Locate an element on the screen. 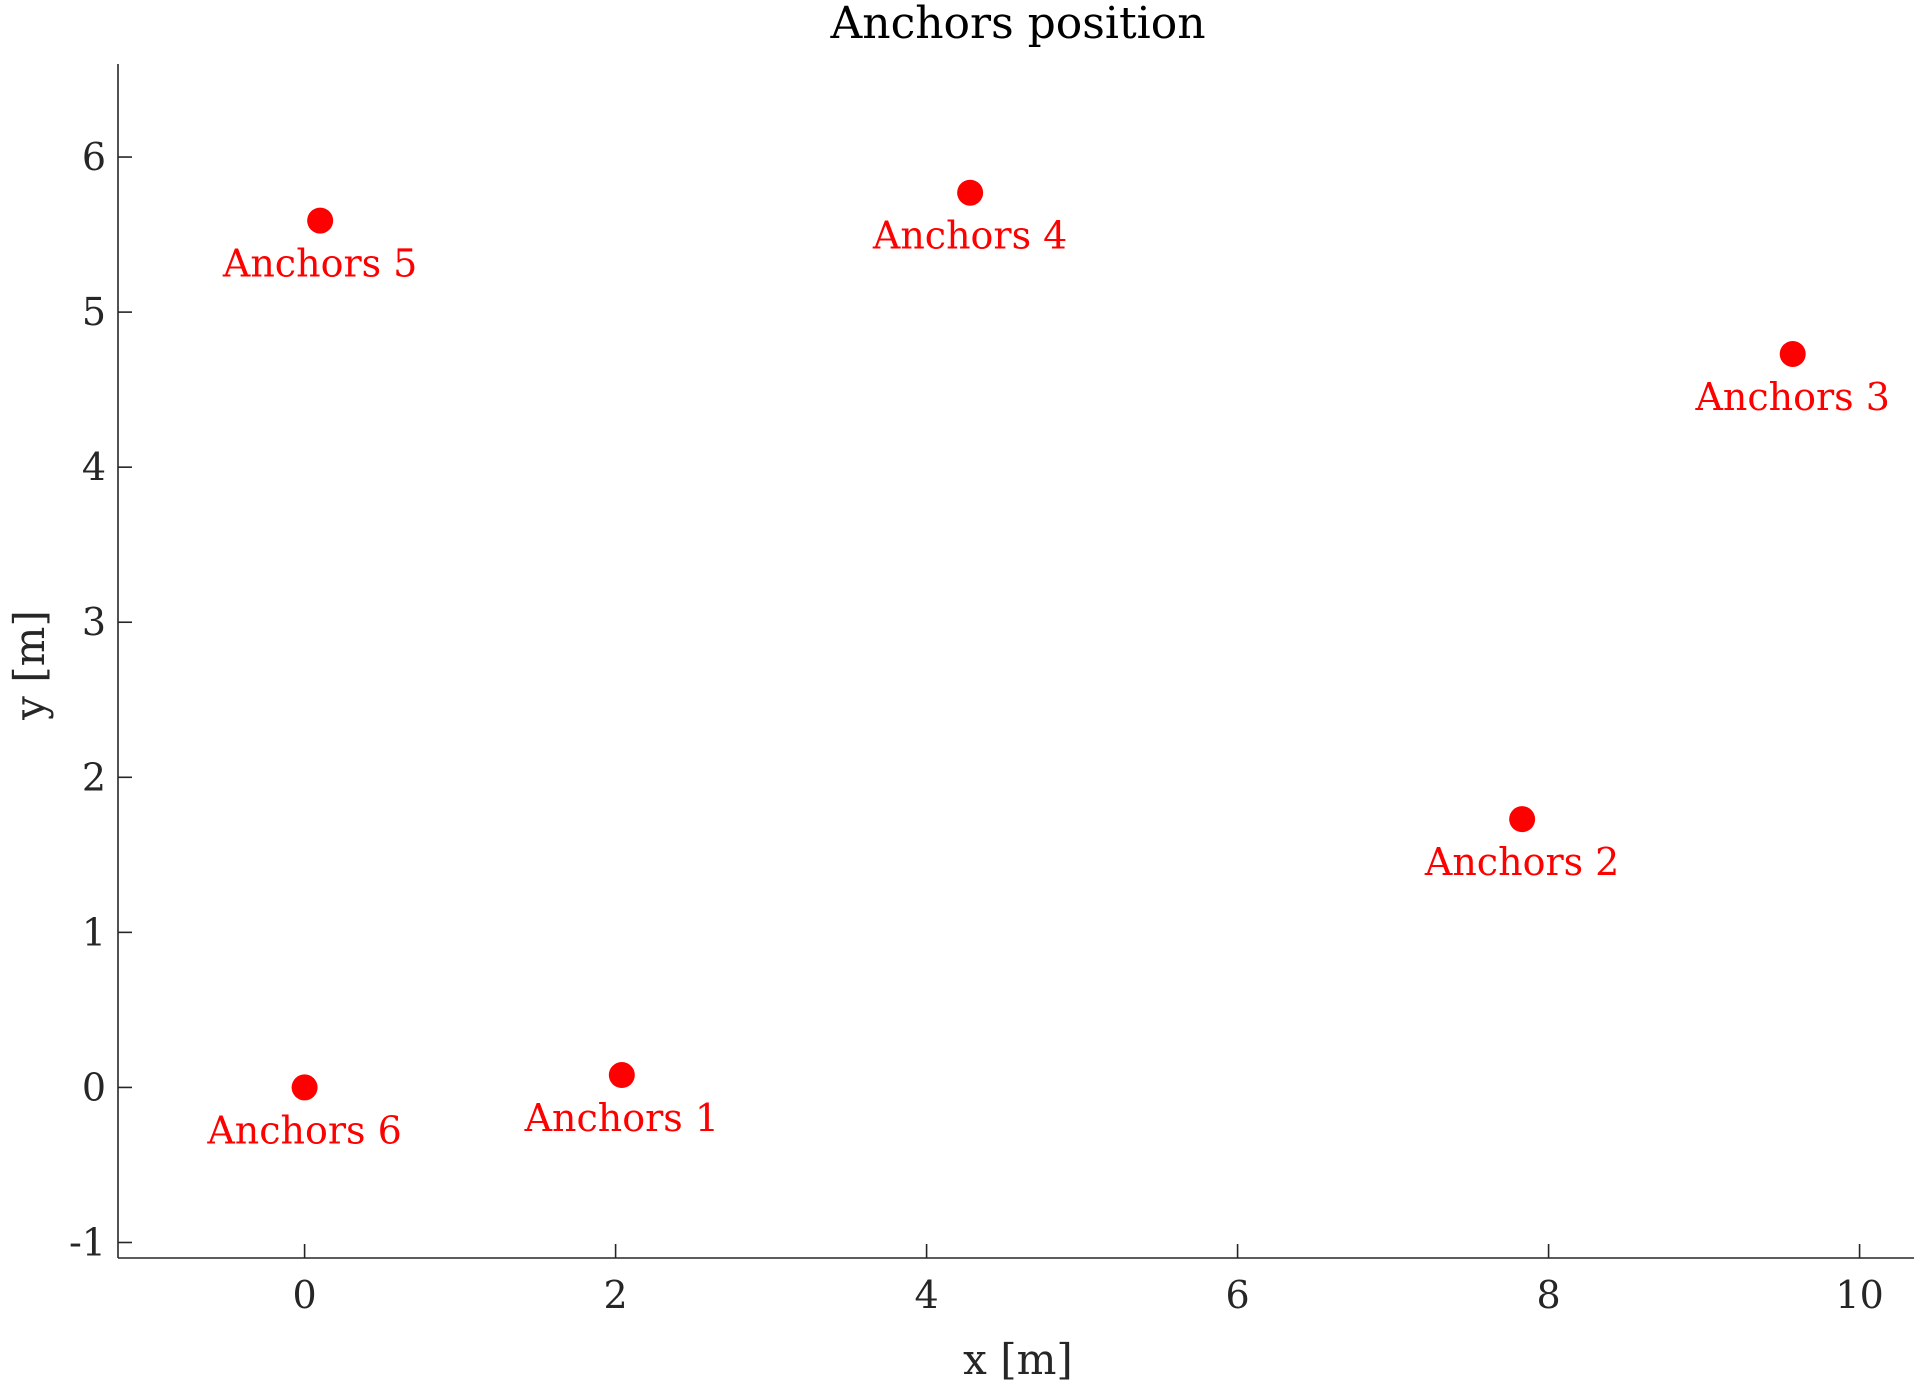 The image size is (1918, 1387). y-ticks: -1 0 1 2 3 4 5 6 is located at coordinates (100, 699).